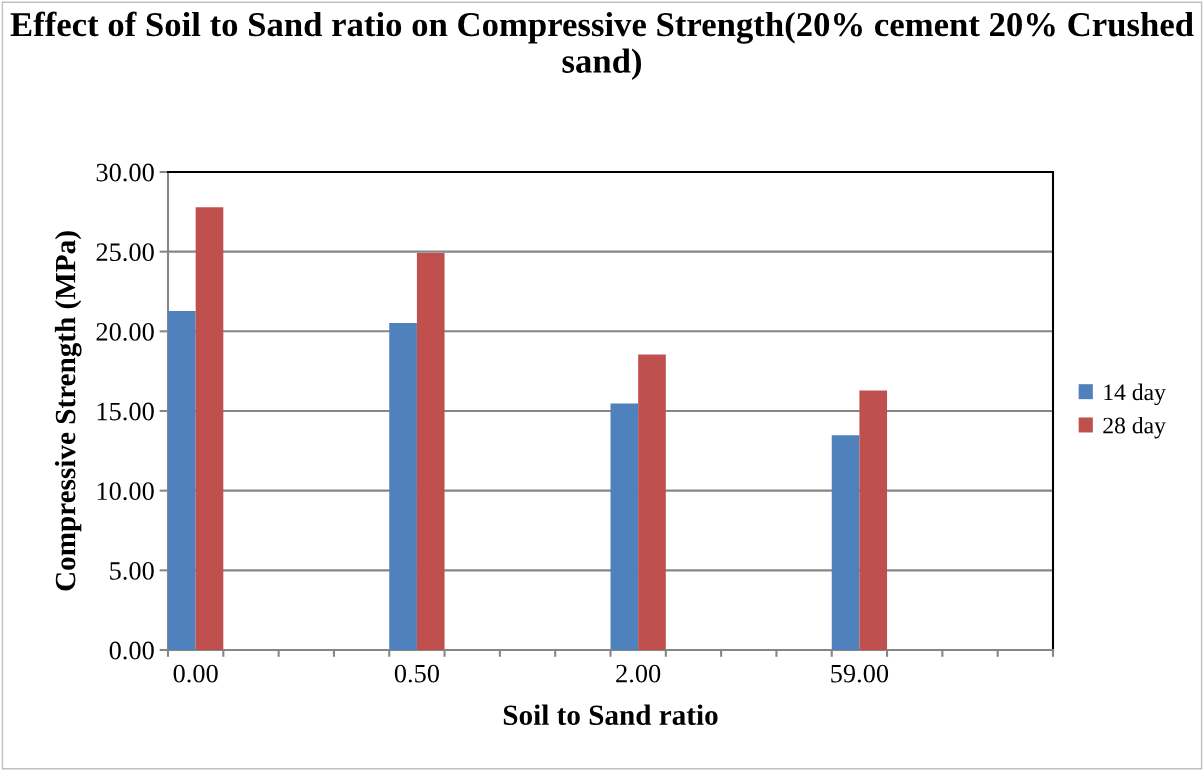  Describe the element at coordinates (125, 252) in the screenshot. I see `y-tick-label: 25.00` at that location.